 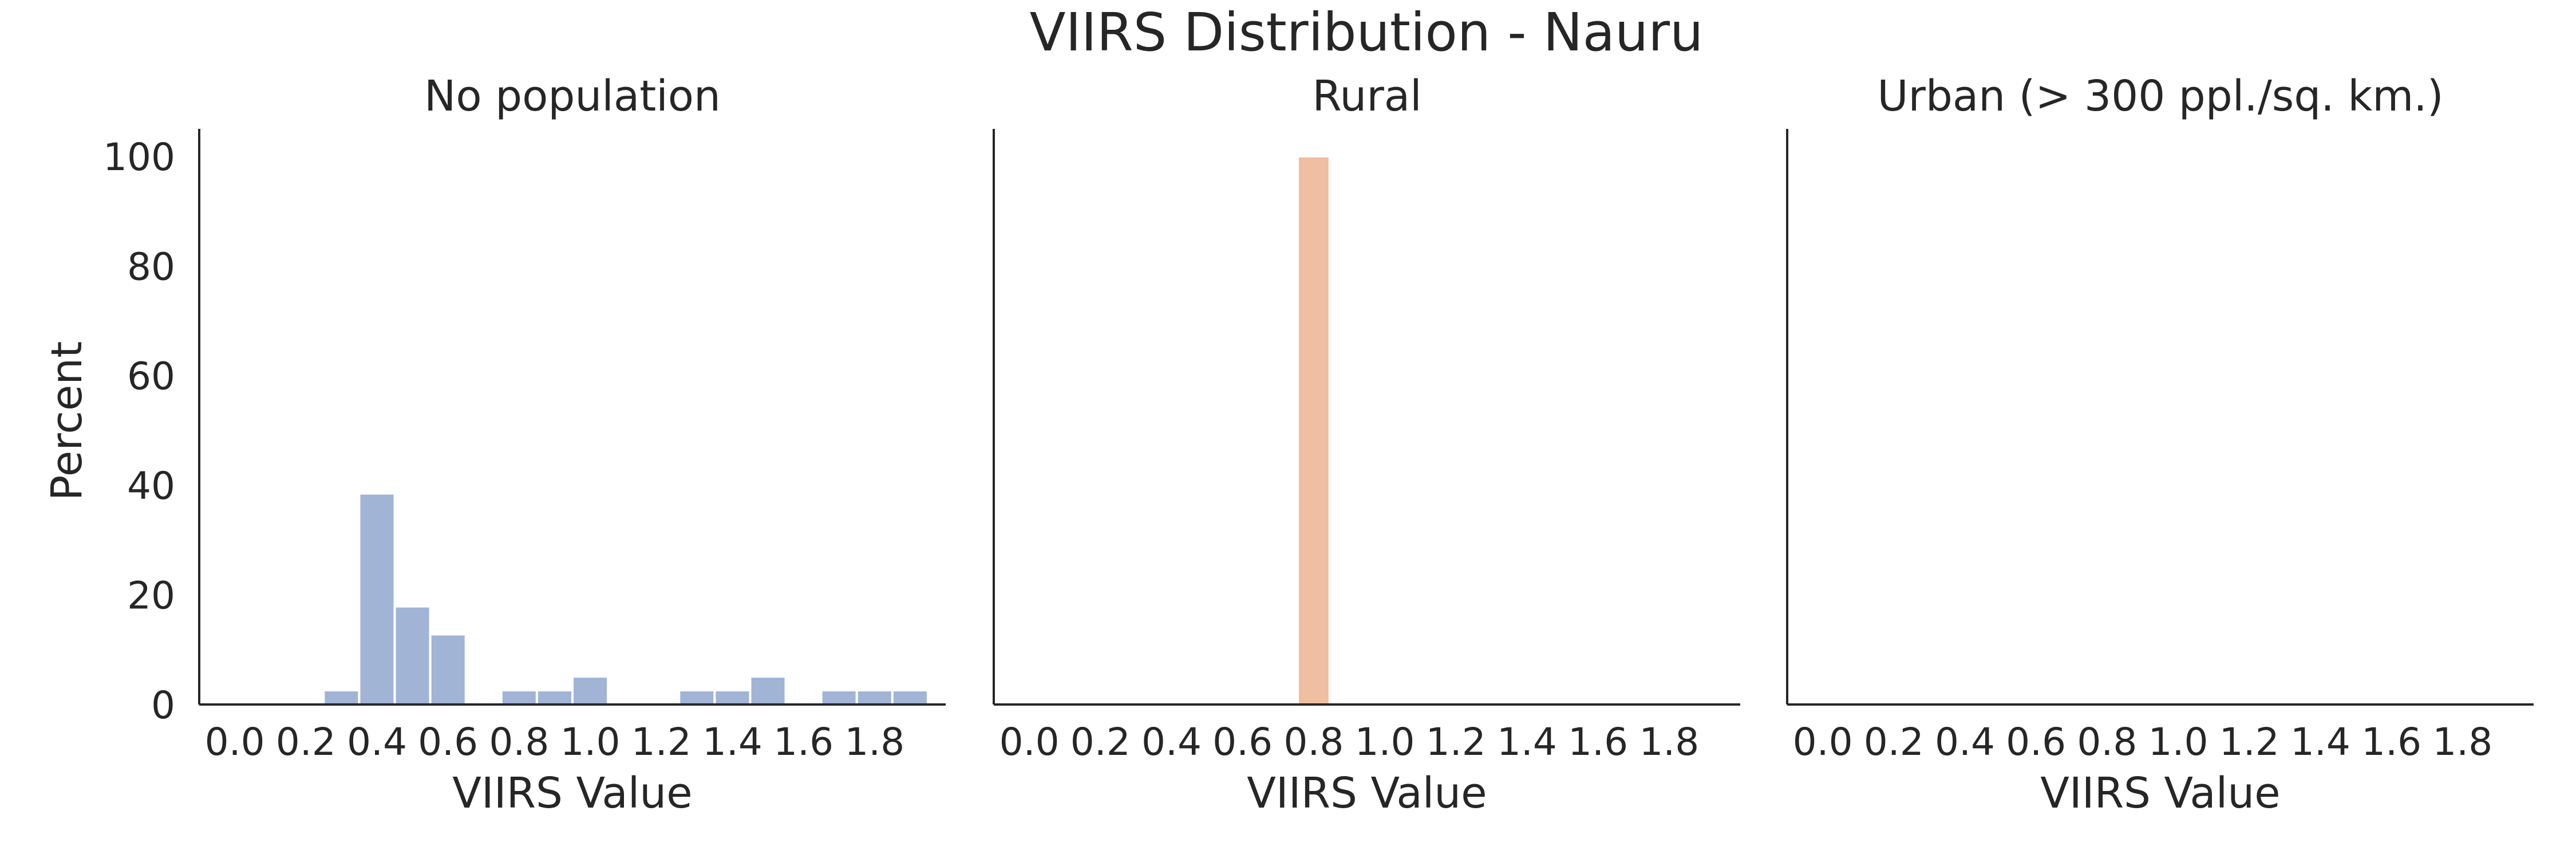 What do you see at coordinates (448, 742) in the screenshot?
I see `chart0-x-tick-label: 0.6` at bounding box center [448, 742].